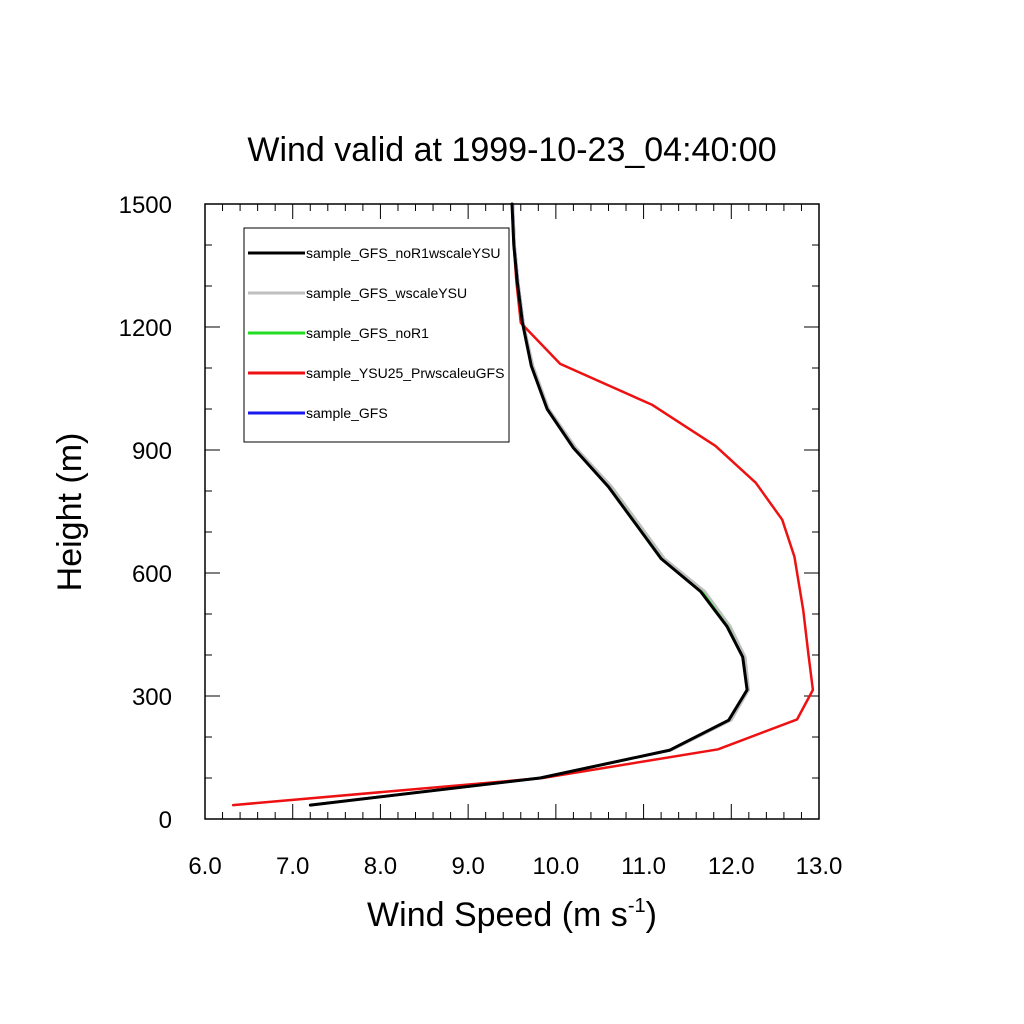  What do you see at coordinates (152, 451) in the screenshot?
I see `y-tick-label: 900` at bounding box center [152, 451].